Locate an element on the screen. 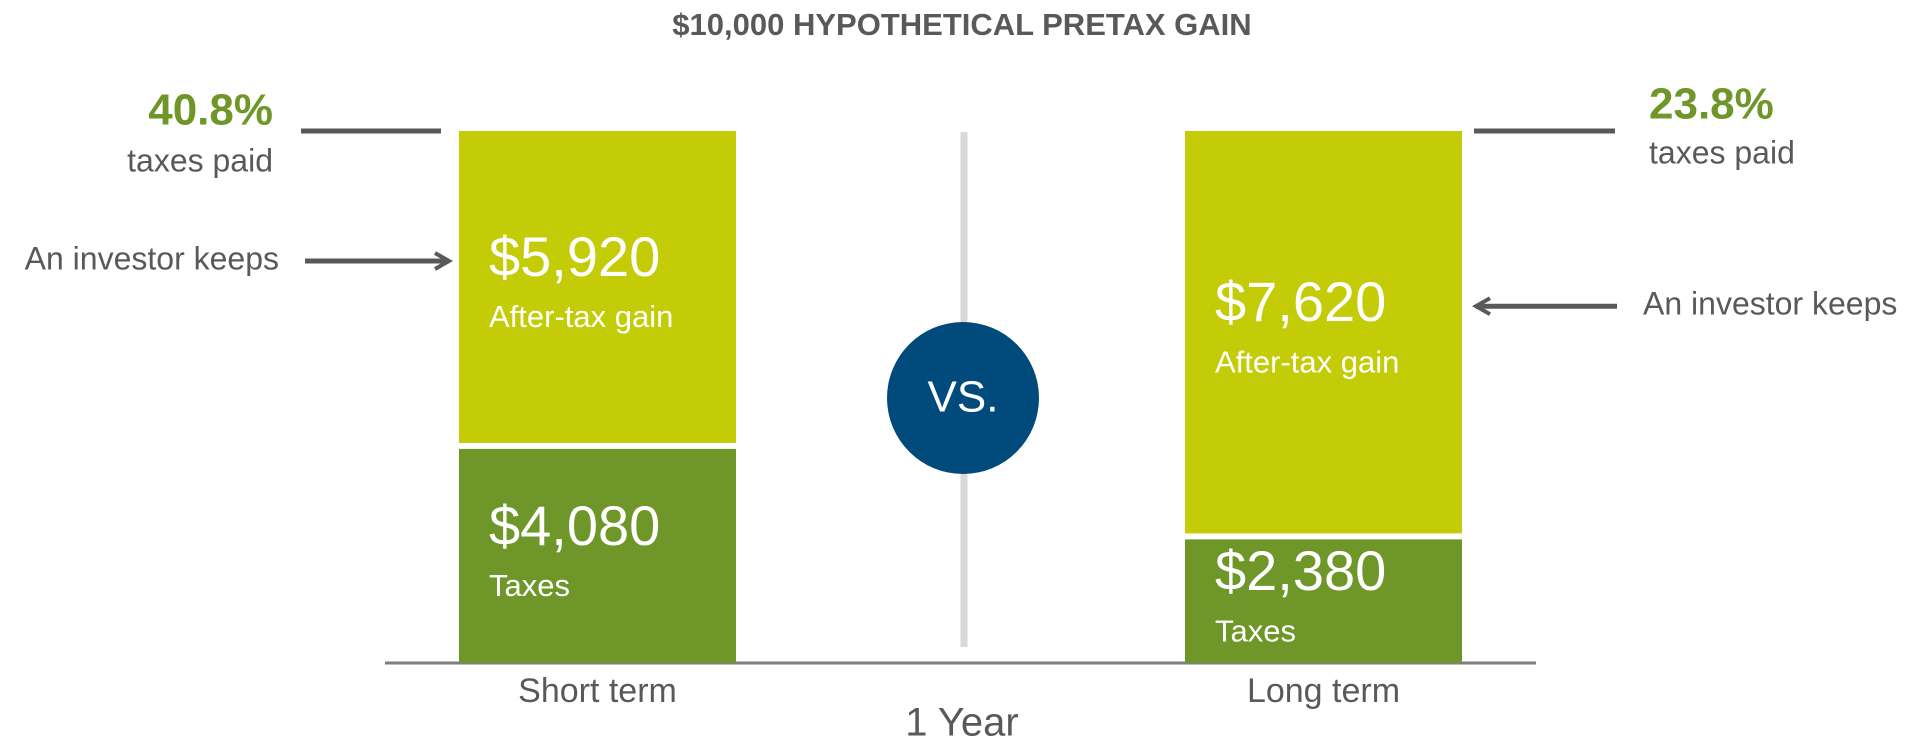 This screenshot has width=1921, height=748. vs-circle is located at coordinates (963, 398).